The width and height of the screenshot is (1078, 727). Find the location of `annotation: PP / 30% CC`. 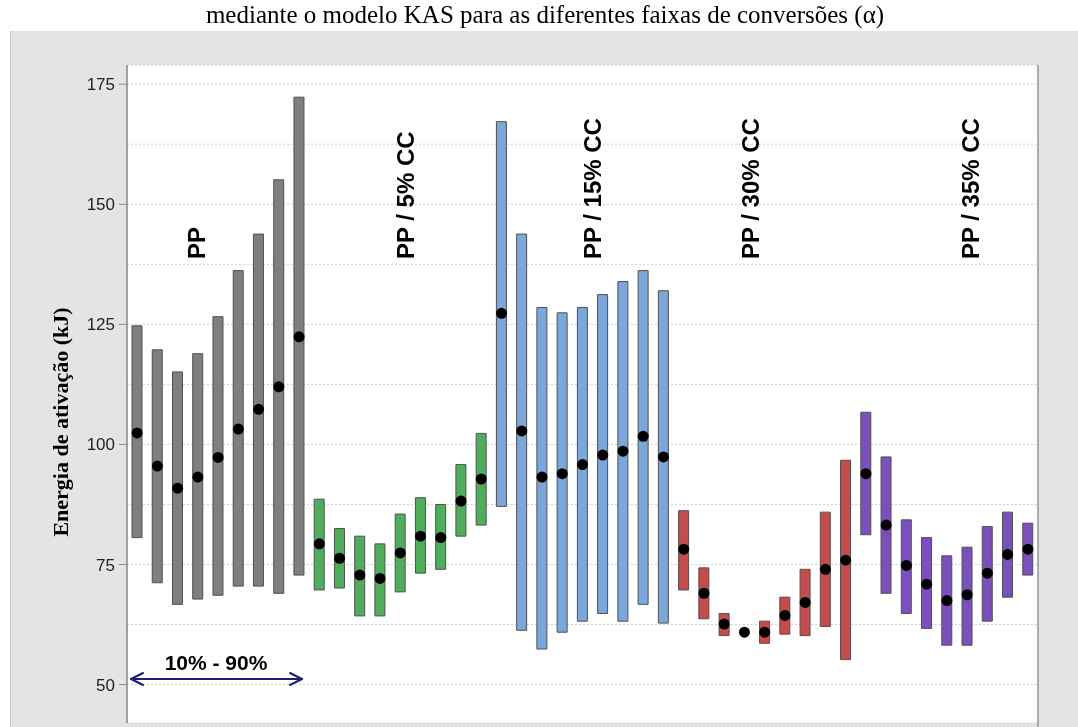

annotation: PP / 30% CC is located at coordinates (750, 188).